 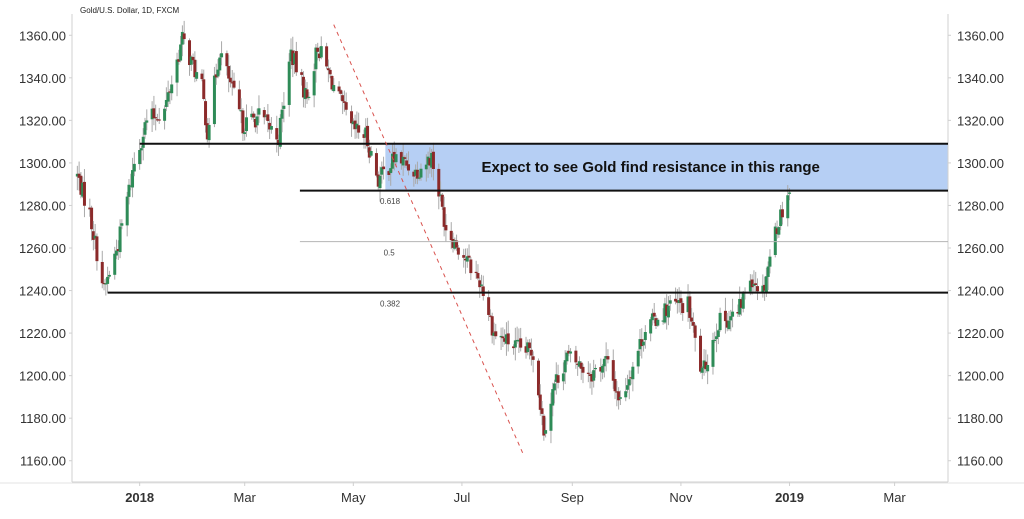 What do you see at coordinates (462, 497) in the screenshot?
I see `x-tick-label: Jul` at bounding box center [462, 497].